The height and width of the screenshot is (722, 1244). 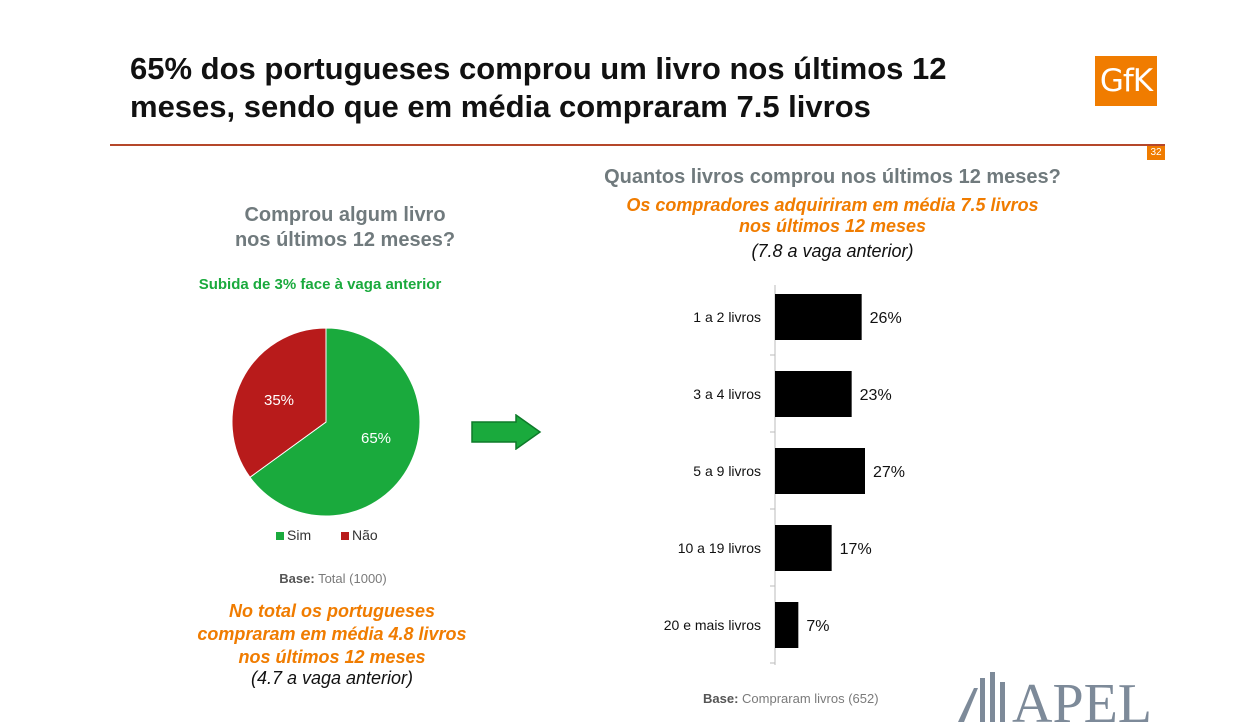 What do you see at coordinates (712, 625) in the screenshot?
I see `bar-category-label: 20 e mais livros` at bounding box center [712, 625].